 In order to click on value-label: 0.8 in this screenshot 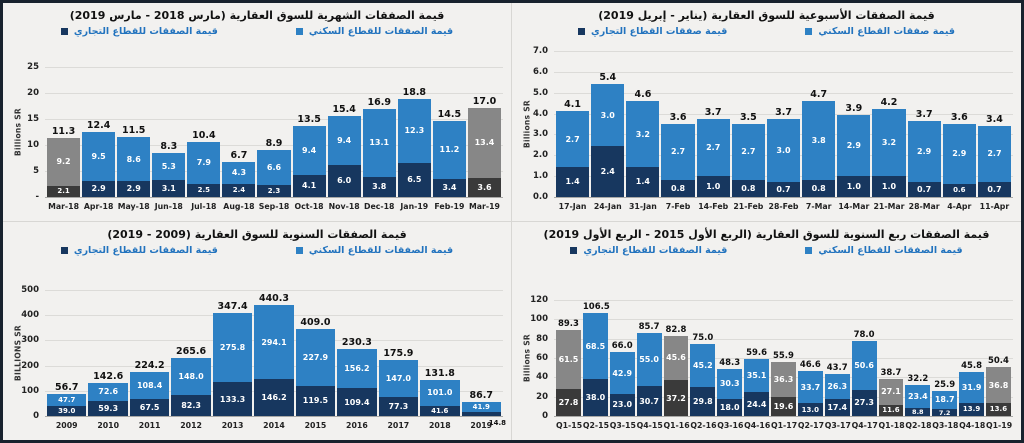, I will do `click(748, 188)`.